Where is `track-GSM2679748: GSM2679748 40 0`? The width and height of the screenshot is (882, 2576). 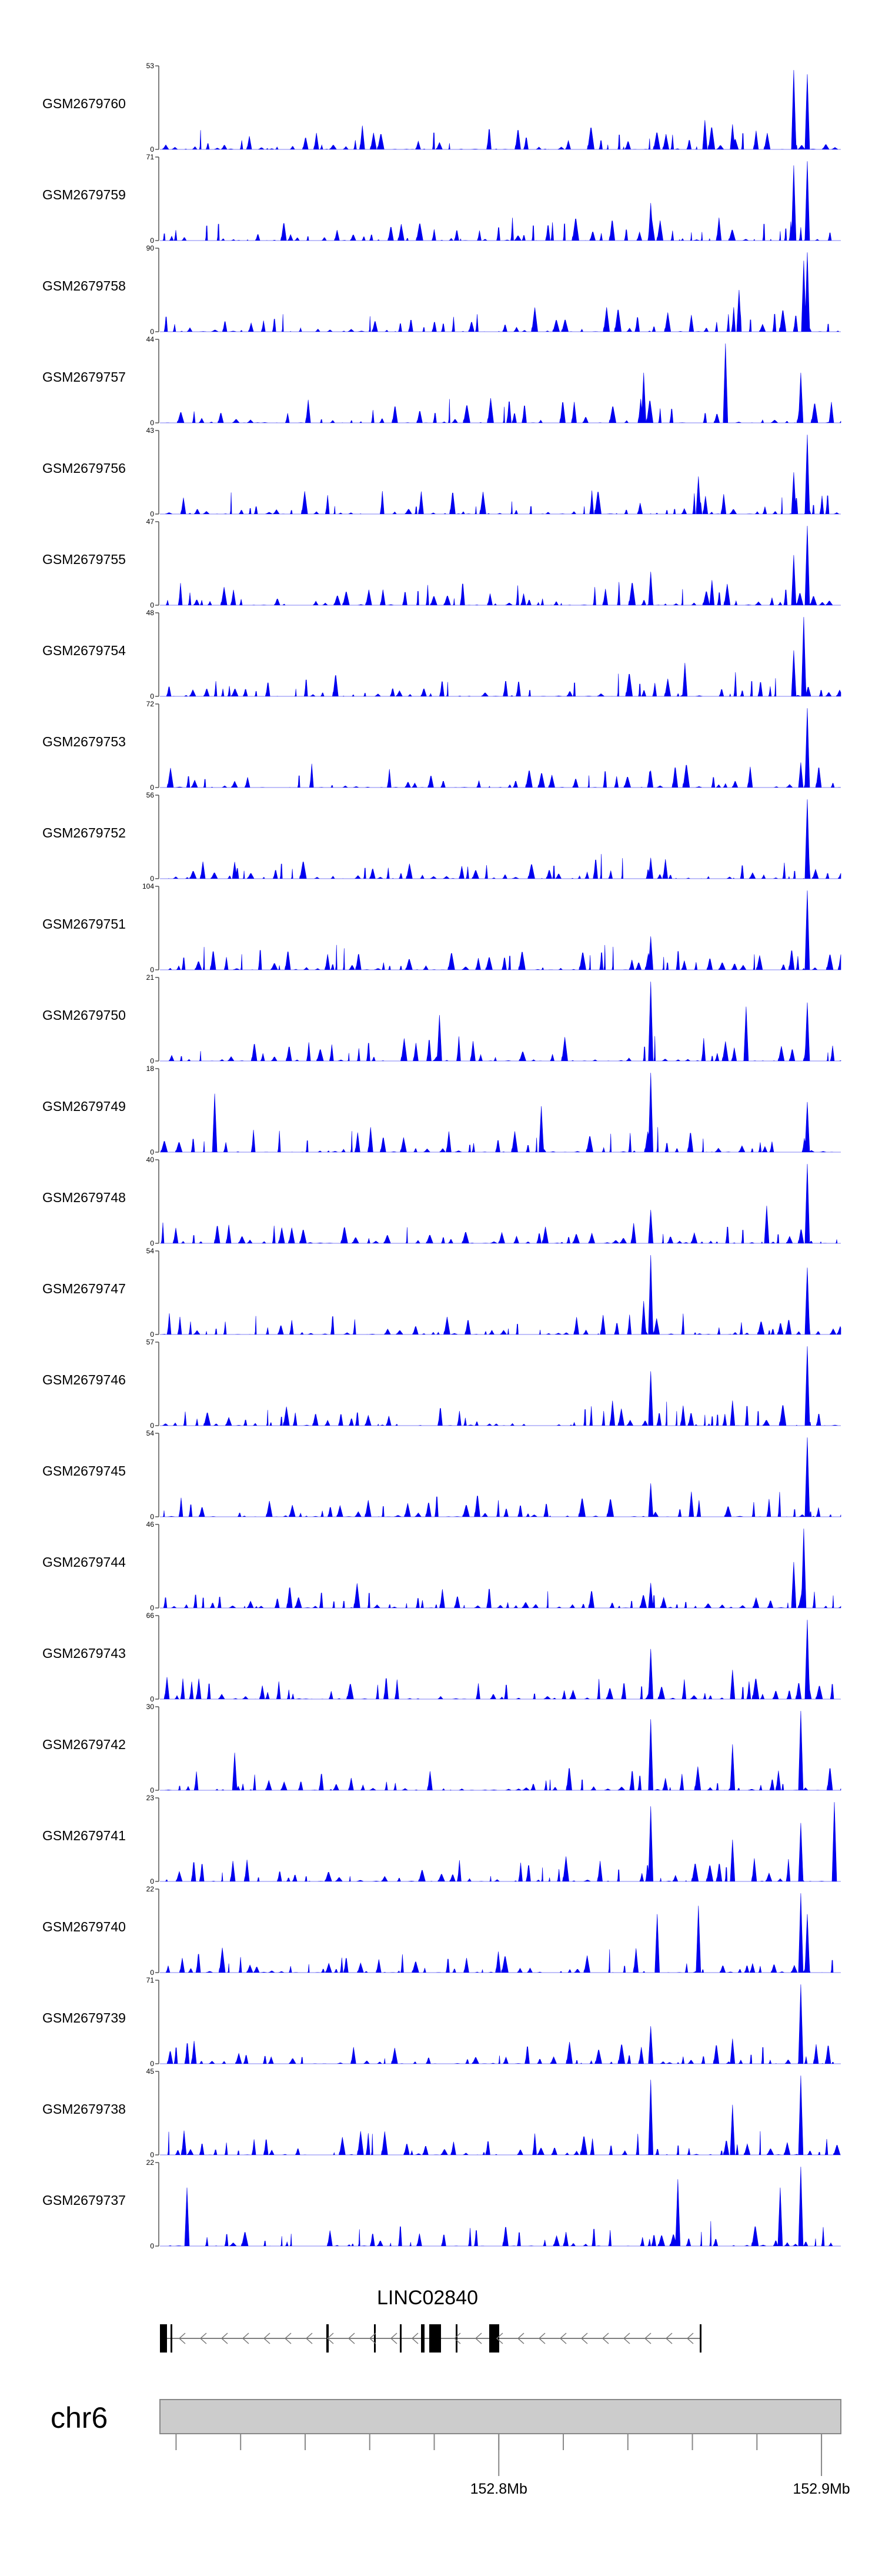
track-GSM2679748: GSM2679748 40 0 is located at coordinates (441, 1201).